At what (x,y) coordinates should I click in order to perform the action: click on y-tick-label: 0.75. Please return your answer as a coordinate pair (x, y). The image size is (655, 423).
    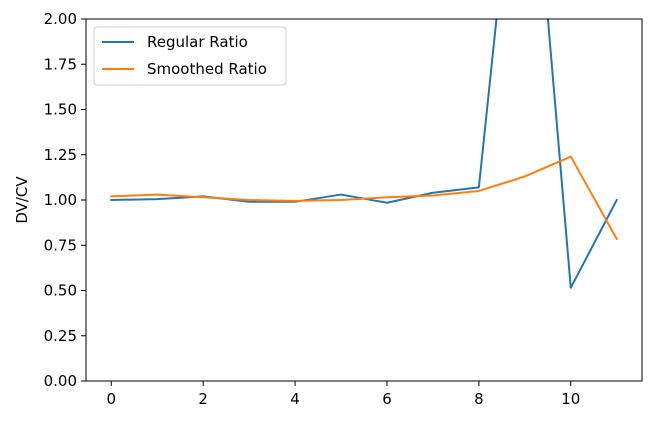
    Looking at the image, I should click on (60, 245).